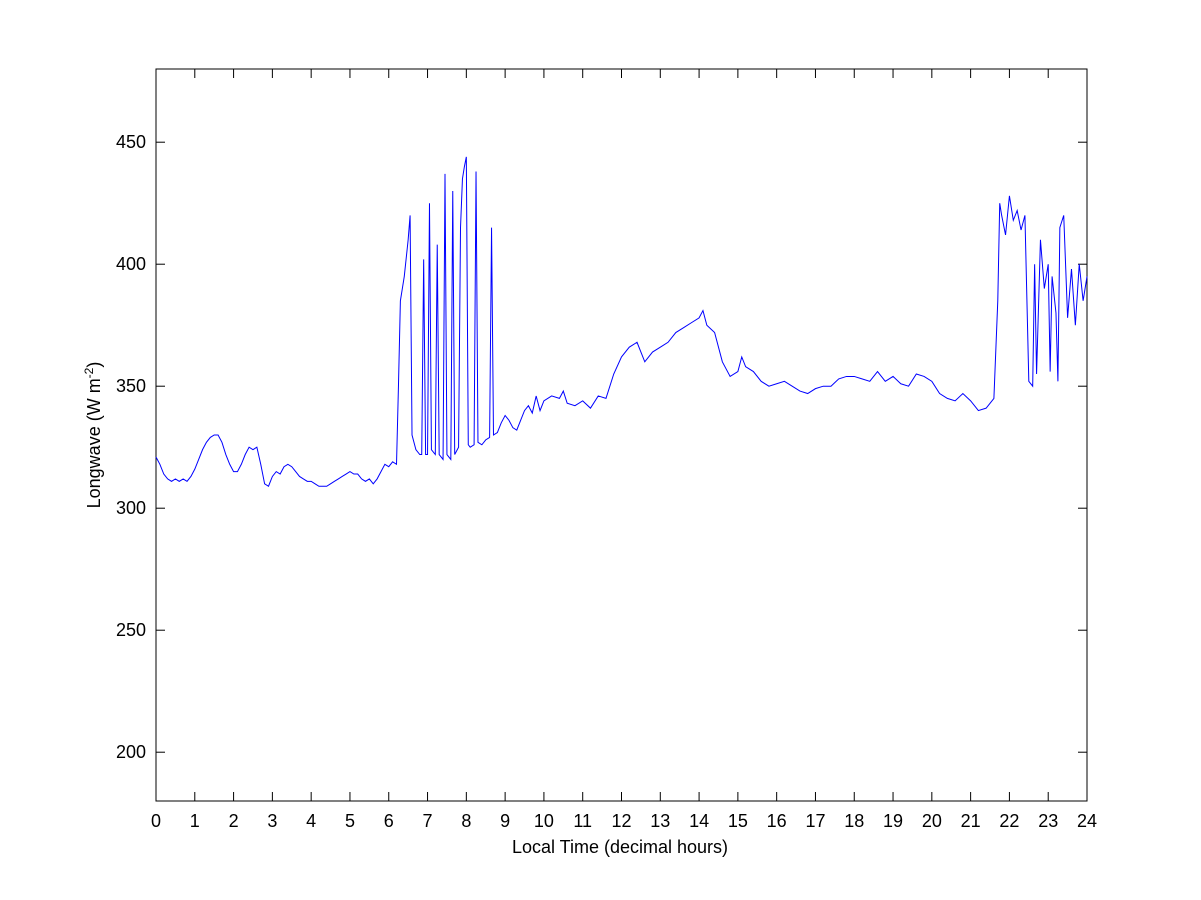 This screenshot has height=900, width=1201. What do you see at coordinates (156, 821) in the screenshot?
I see `x-tick-label: 0` at bounding box center [156, 821].